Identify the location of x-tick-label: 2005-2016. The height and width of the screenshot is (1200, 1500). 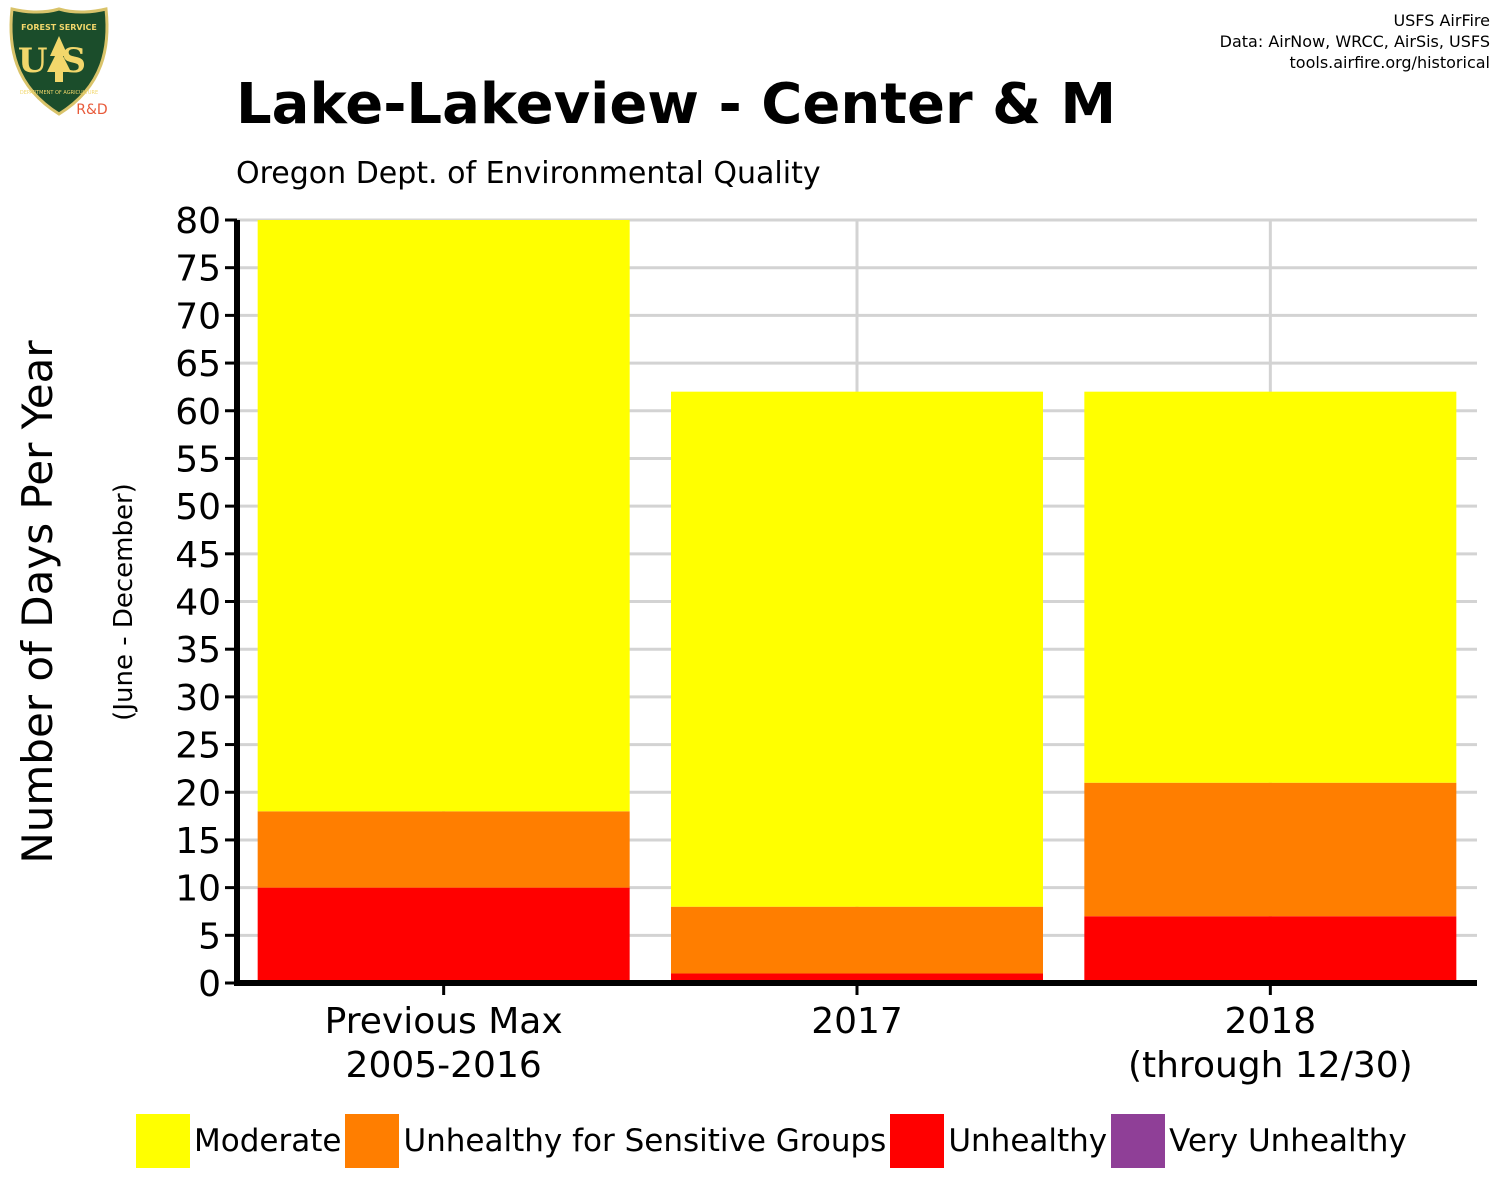
(444, 1065).